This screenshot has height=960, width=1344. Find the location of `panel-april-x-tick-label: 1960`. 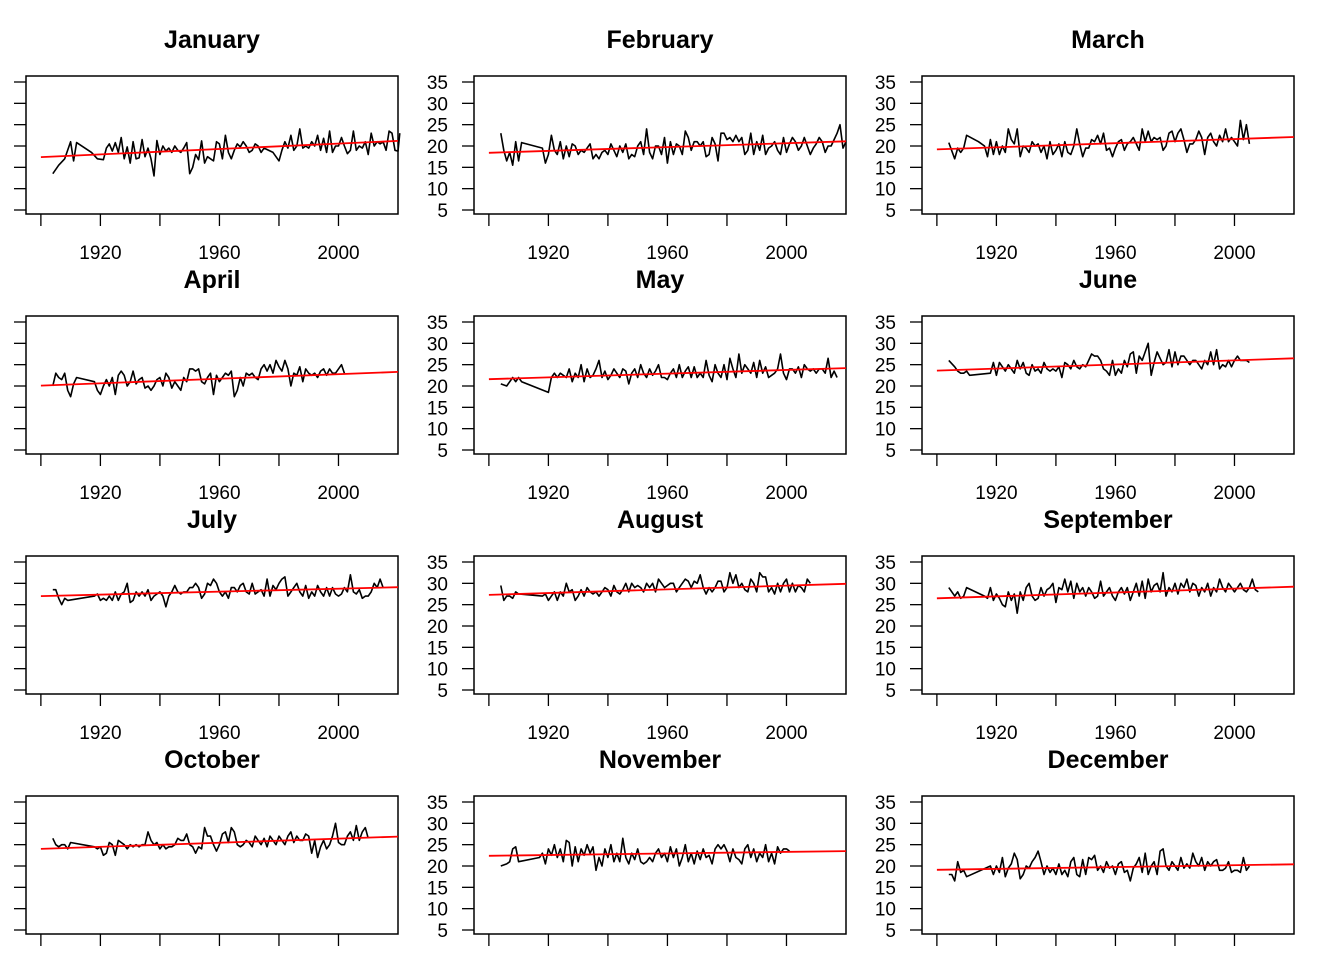

panel-april-x-tick-label: 1960 is located at coordinates (219, 493).